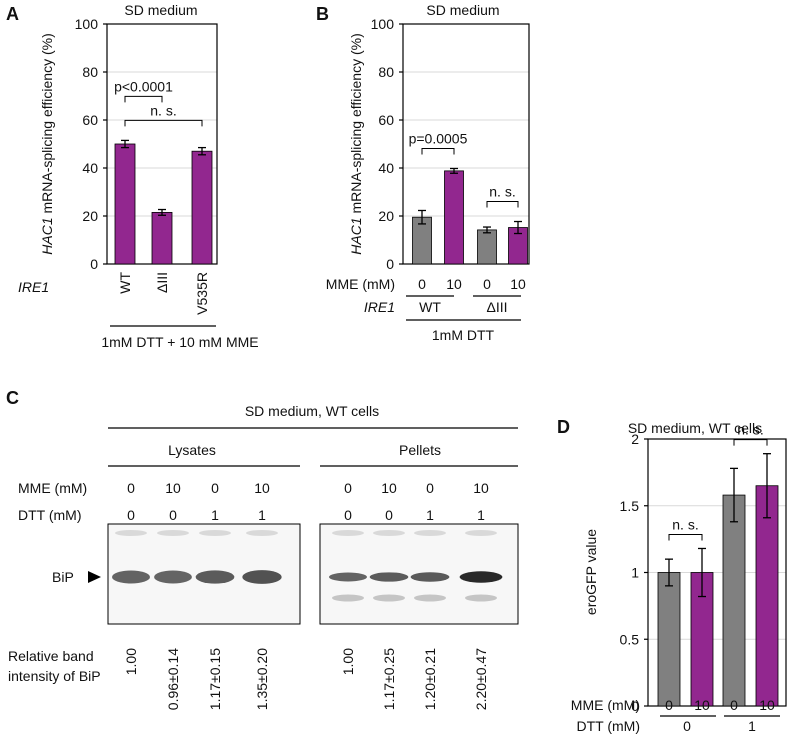 This screenshot has height=738, width=809. Describe the element at coordinates (438, 138) in the screenshot. I see `b-annotation-text: p=0.0005` at that location.